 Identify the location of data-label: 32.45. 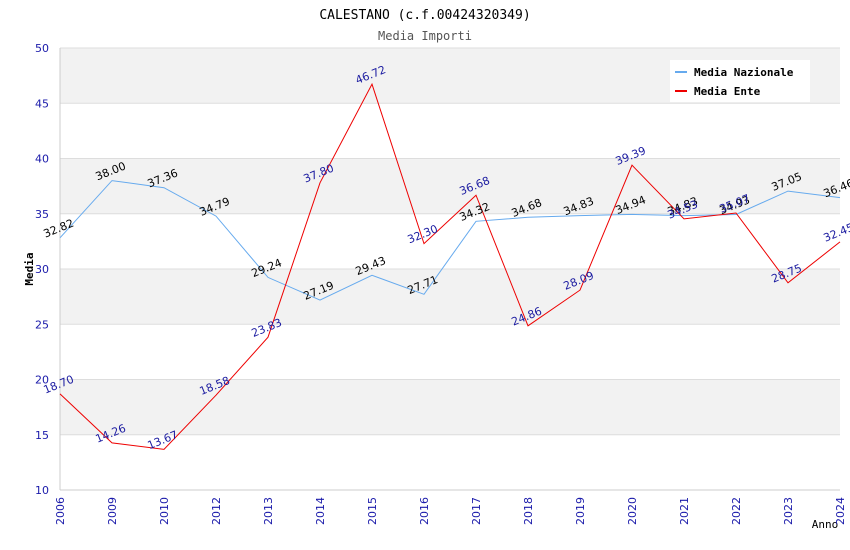
(836, 233).